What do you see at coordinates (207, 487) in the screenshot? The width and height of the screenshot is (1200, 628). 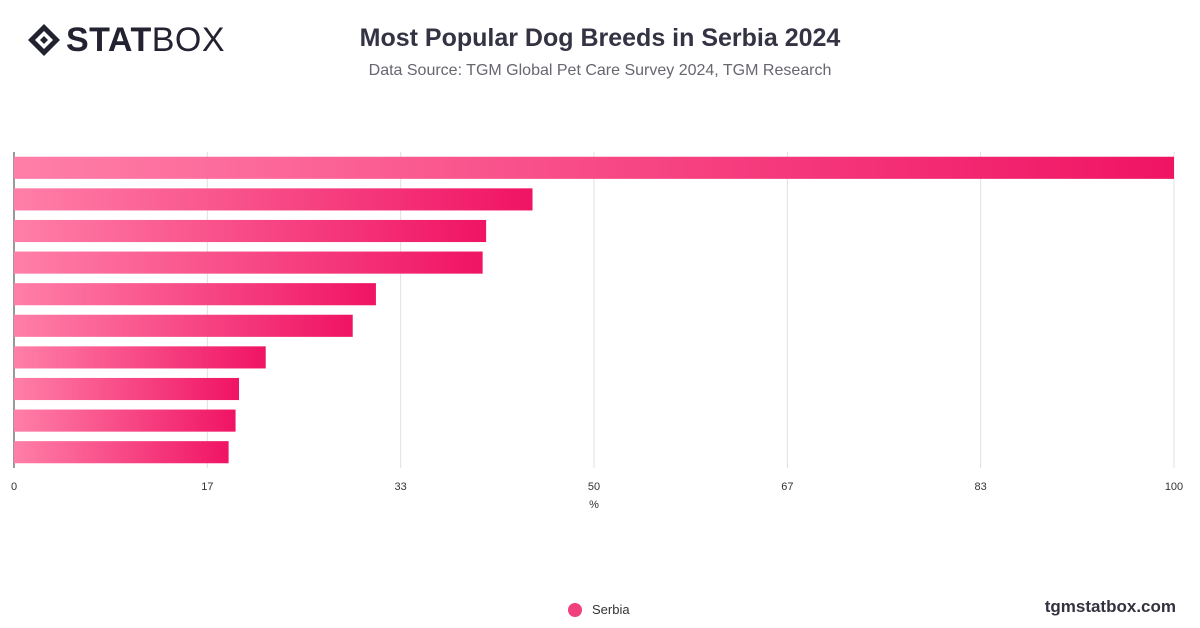 I see `x-tick-label: 17` at bounding box center [207, 487].